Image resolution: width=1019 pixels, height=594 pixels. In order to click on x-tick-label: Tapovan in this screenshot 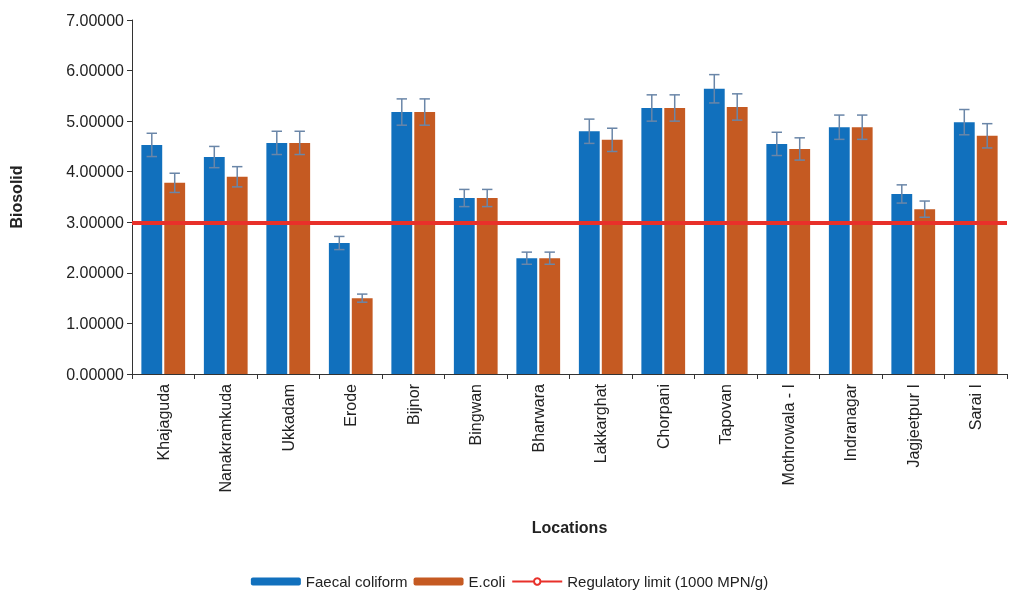, I will do `click(726, 414)`.